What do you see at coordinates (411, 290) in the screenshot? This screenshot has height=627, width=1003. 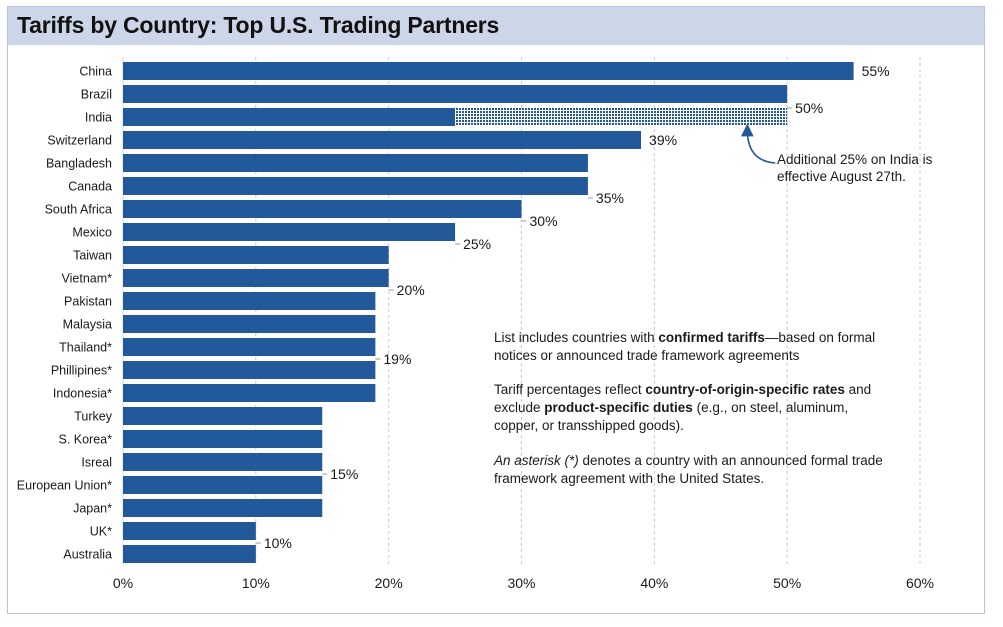 I see `data-label: 20%` at bounding box center [411, 290].